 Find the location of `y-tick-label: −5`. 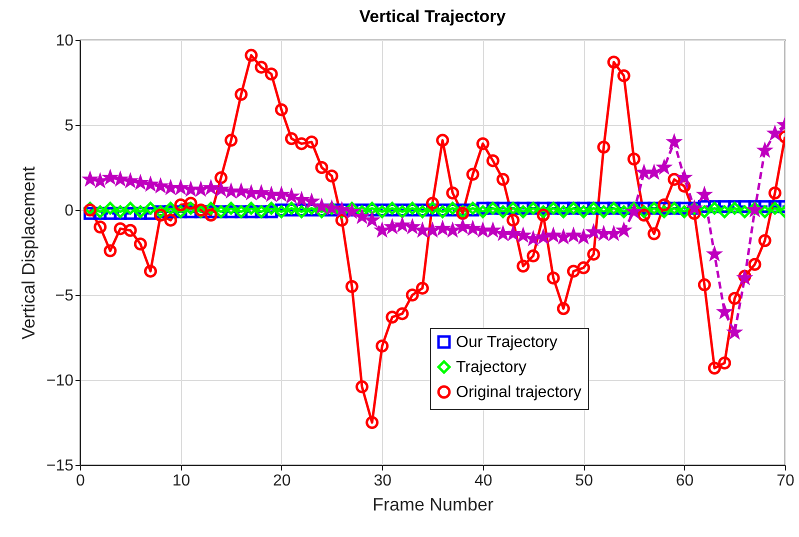

y-tick-label: −5 is located at coordinates (64, 296).